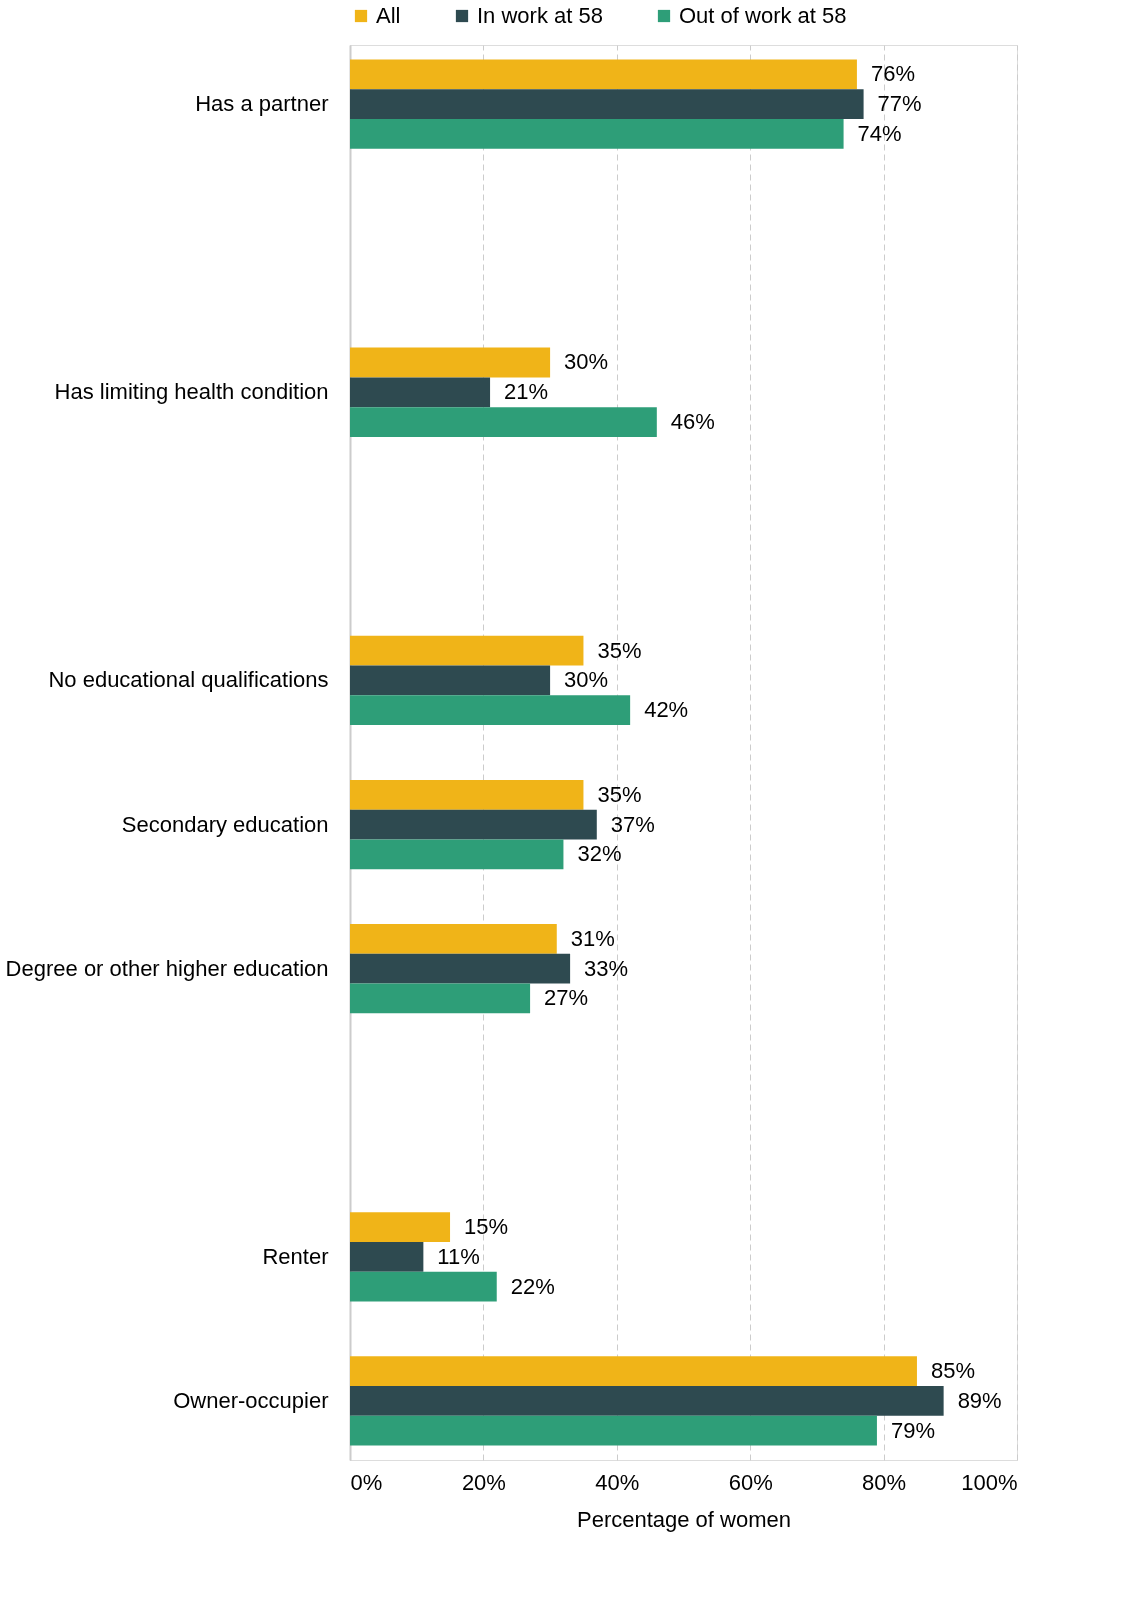 Image resolution: width=1144 pixels, height=1603 pixels. What do you see at coordinates (458, 1256) in the screenshot?
I see `data-label: 11%` at bounding box center [458, 1256].